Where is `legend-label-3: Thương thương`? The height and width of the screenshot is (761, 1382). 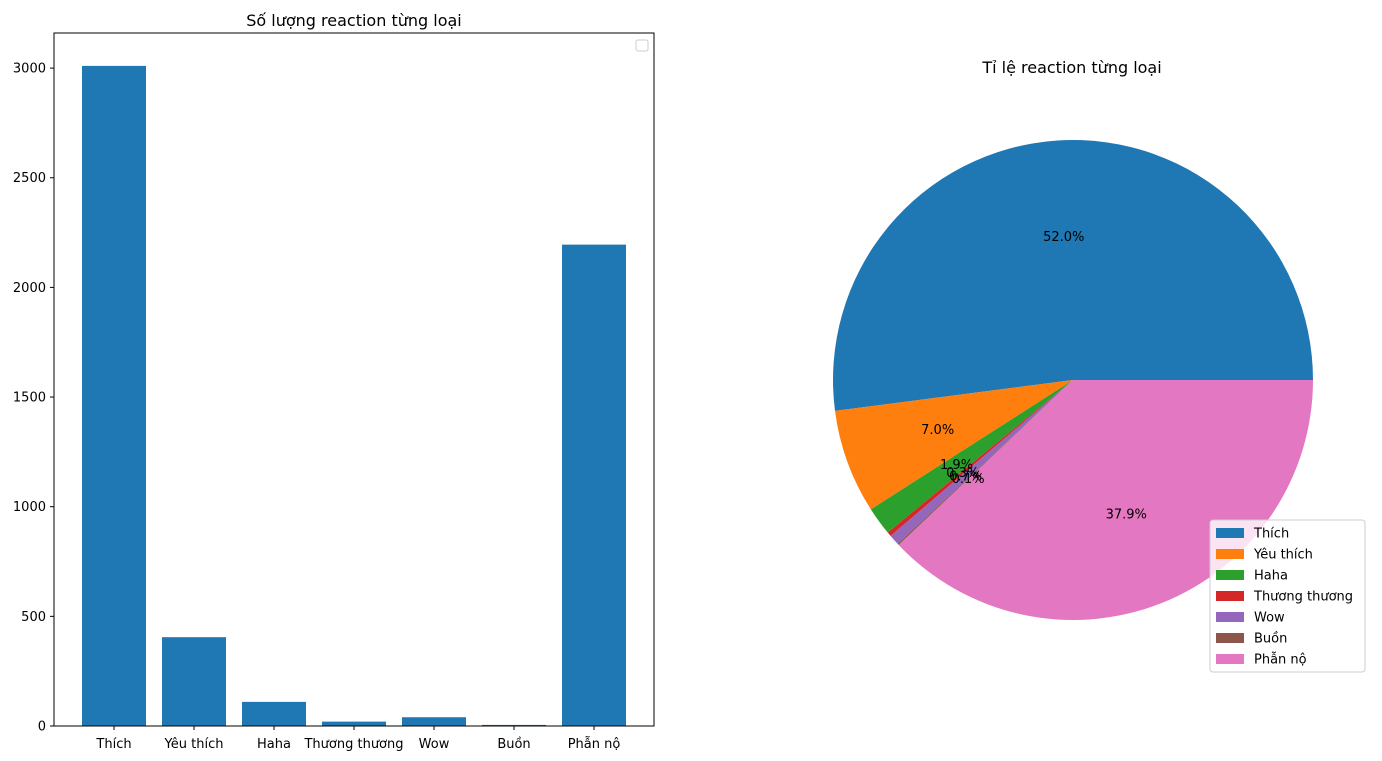
legend-label-3: Thương thương is located at coordinates (1303, 597).